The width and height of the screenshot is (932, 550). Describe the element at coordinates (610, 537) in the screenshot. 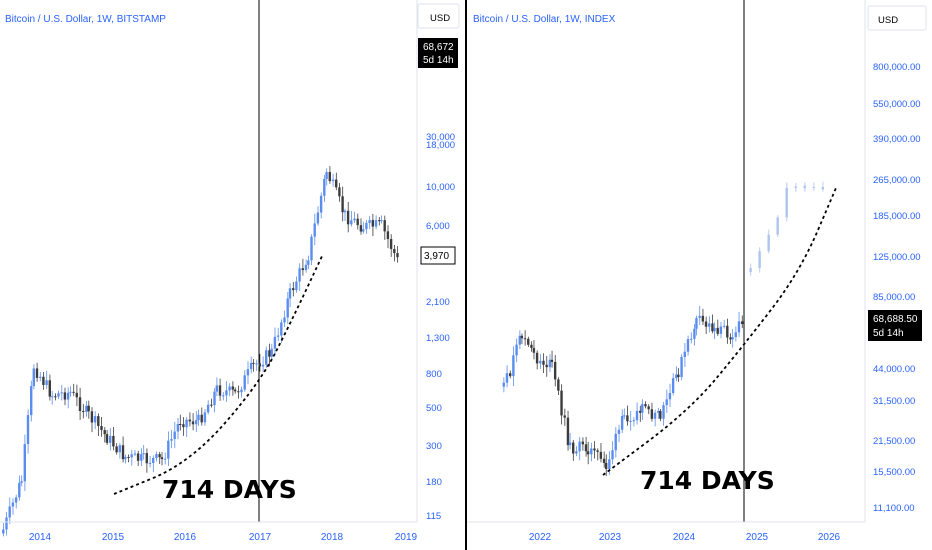

I see `x-tick-label: 2023` at that location.